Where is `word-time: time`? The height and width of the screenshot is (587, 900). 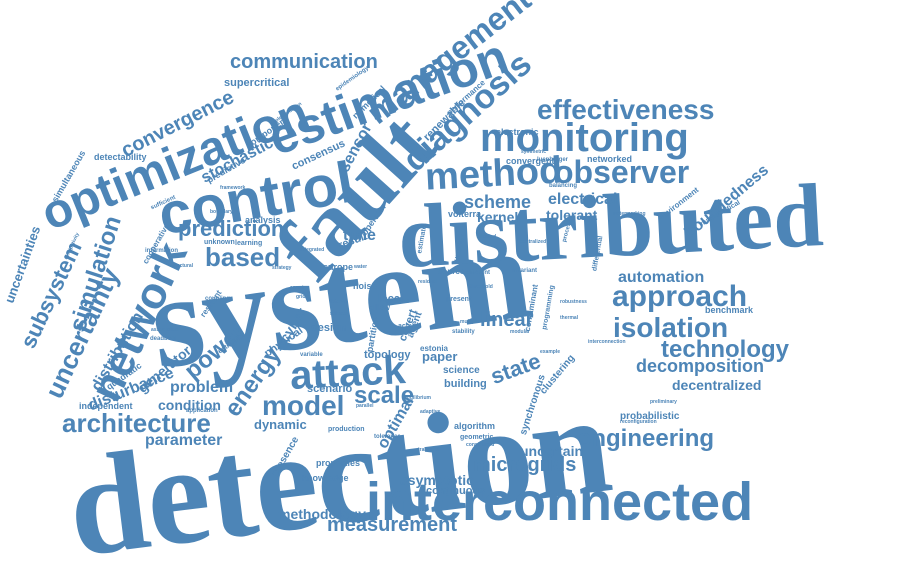 word-time: time is located at coordinates (359, 235).